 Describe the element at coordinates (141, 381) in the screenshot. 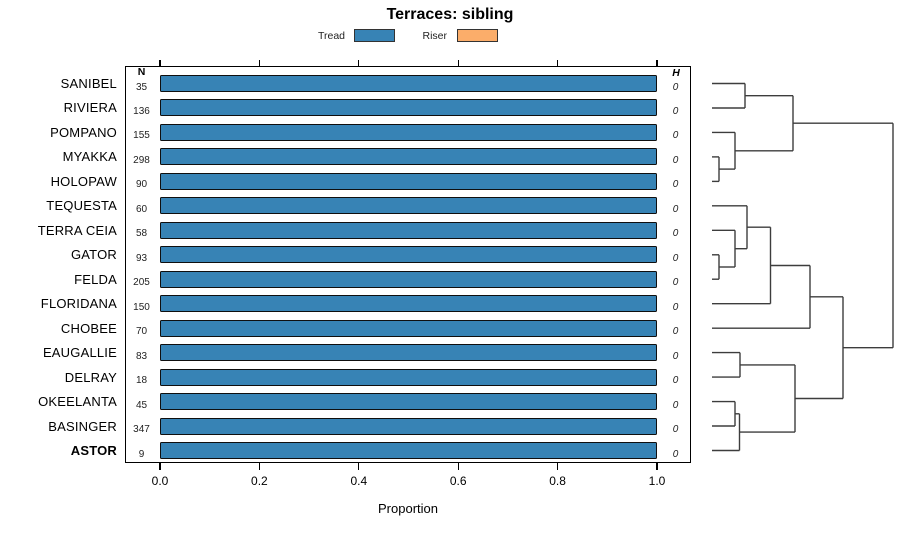

I see `n-value: 18` at that location.